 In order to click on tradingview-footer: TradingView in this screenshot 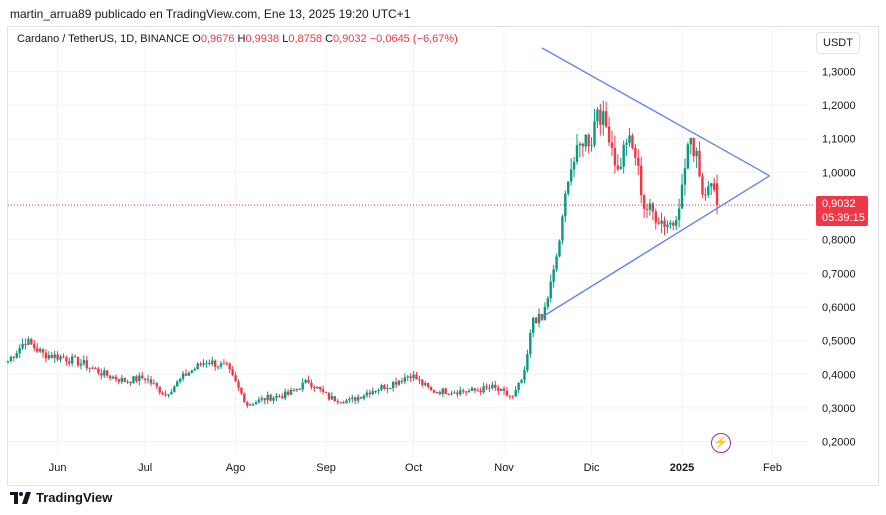, I will do `click(61, 497)`.